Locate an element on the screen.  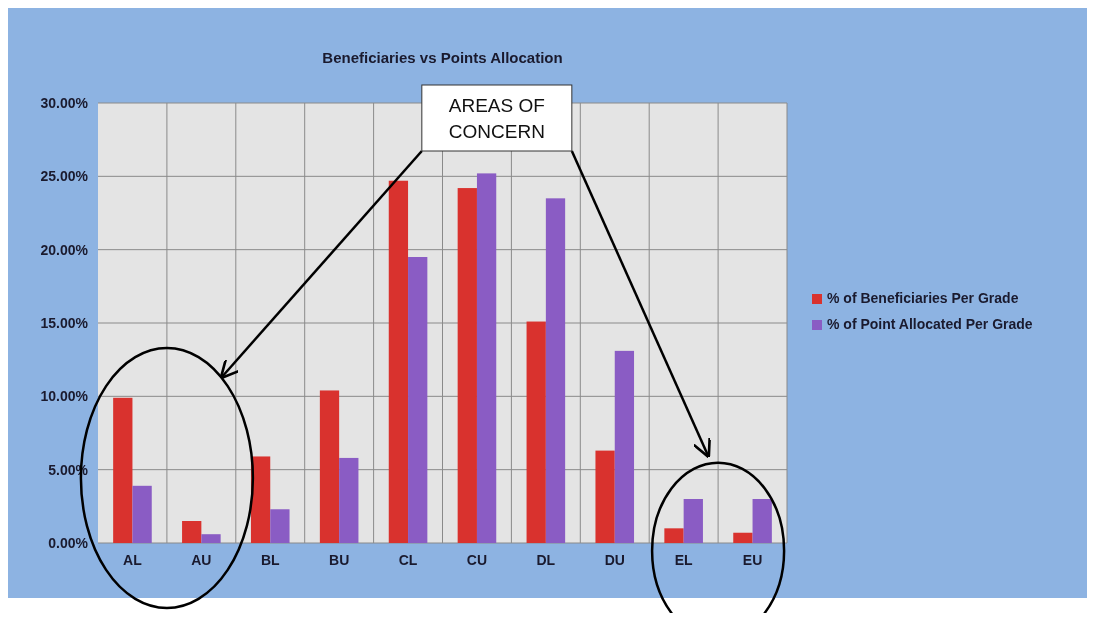
y-tick-label: 30.00% is located at coordinates (64, 102).